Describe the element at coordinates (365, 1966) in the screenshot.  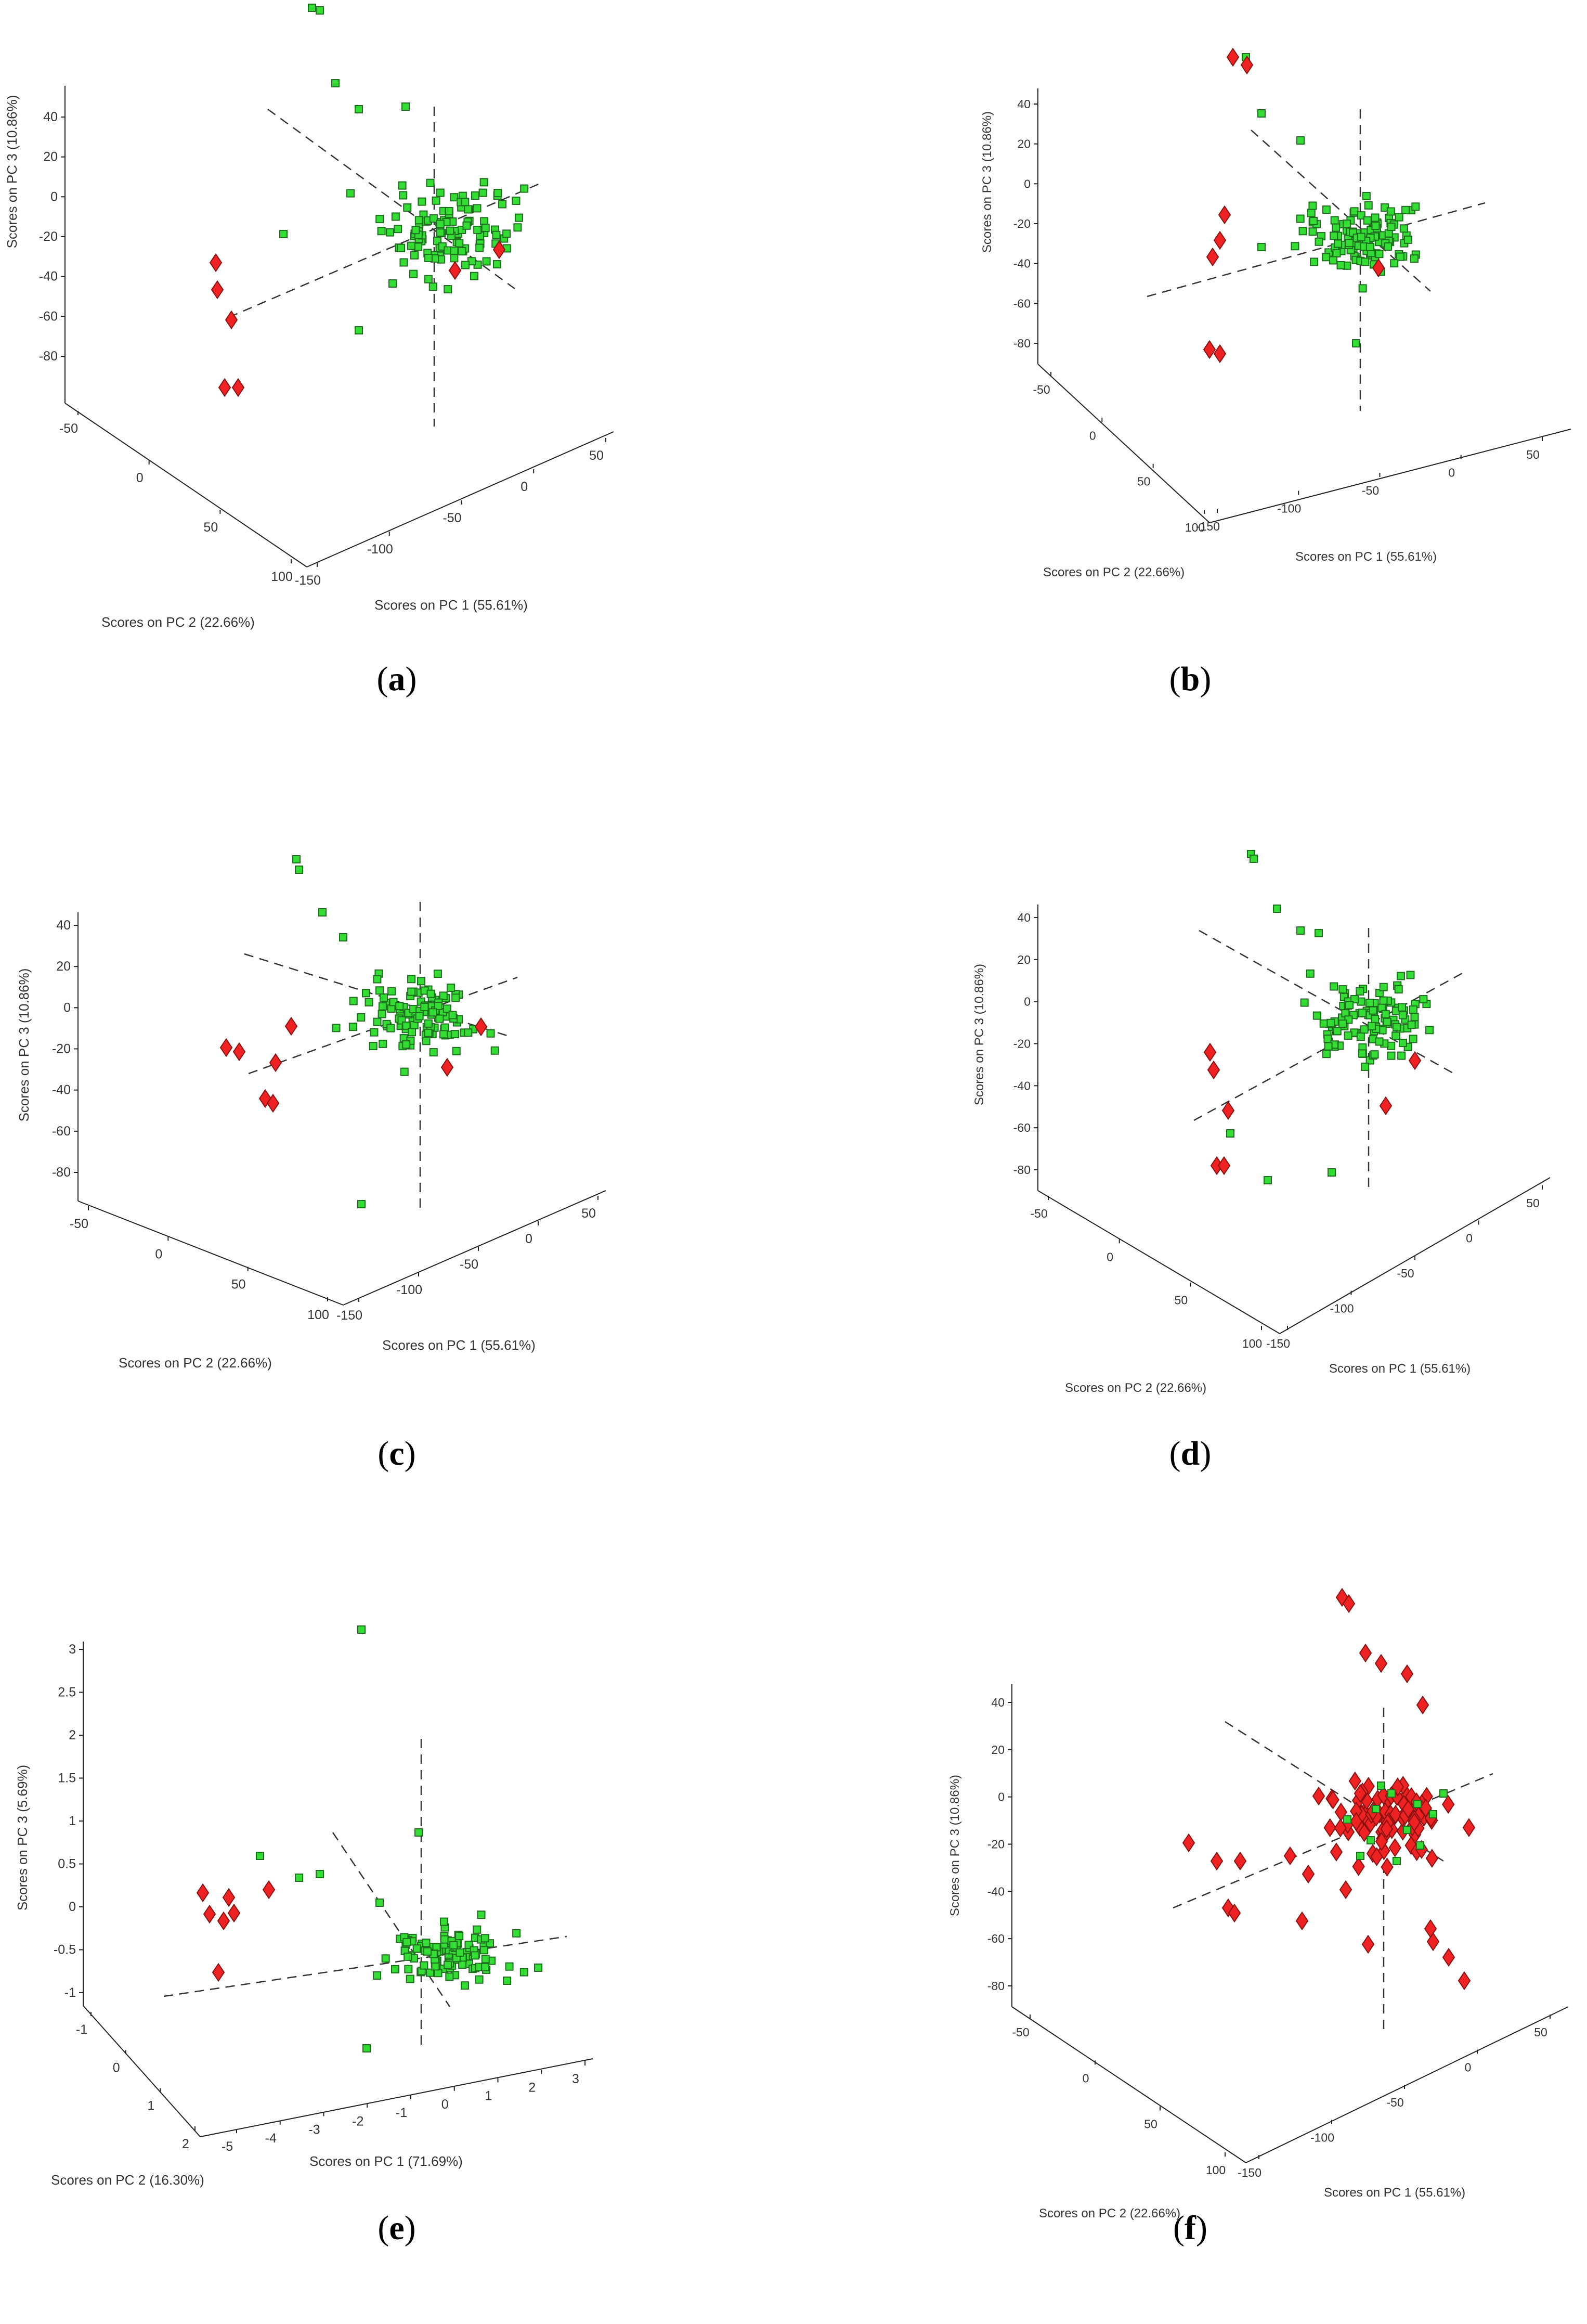
I see `dashed-axis-diagonal-up` at that location.